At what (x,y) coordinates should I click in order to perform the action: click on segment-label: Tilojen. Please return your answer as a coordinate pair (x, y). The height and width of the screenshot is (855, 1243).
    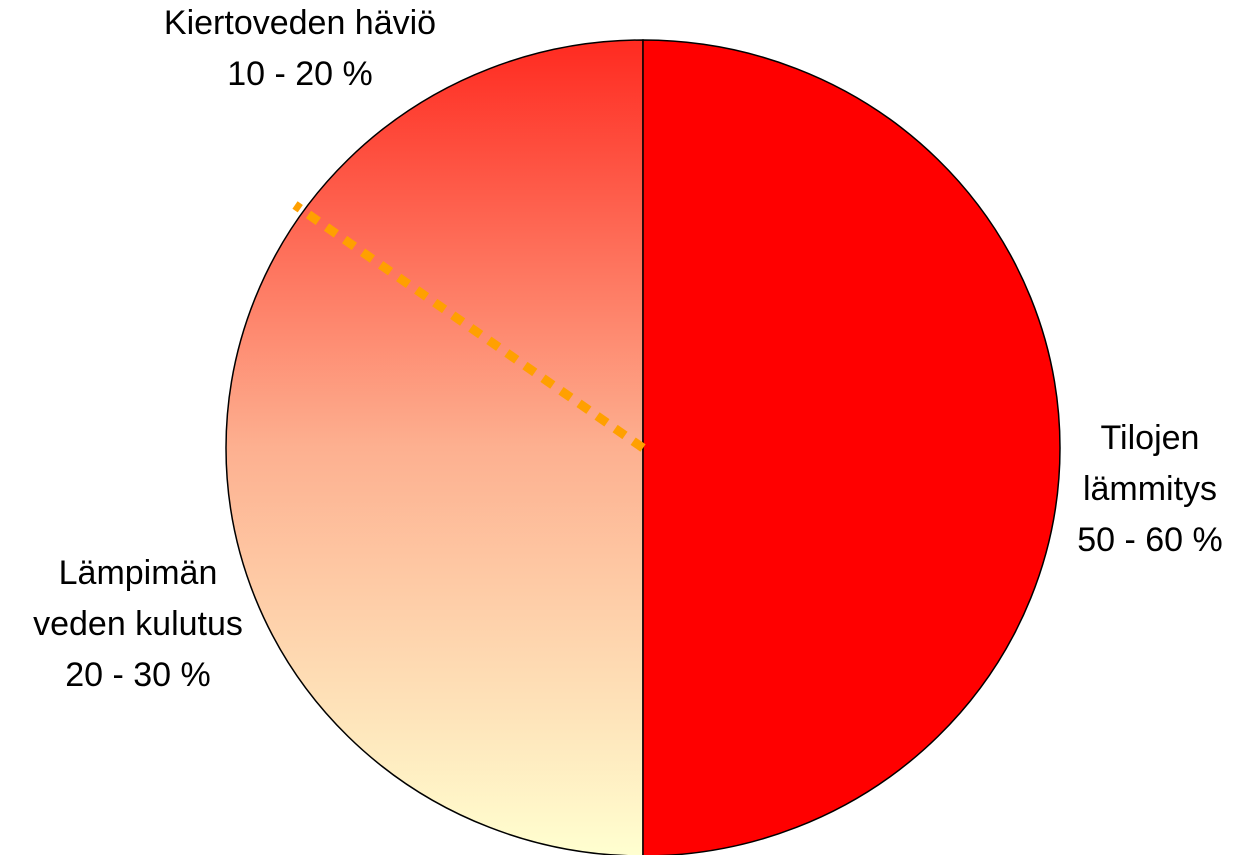
    Looking at the image, I should click on (1150, 438).